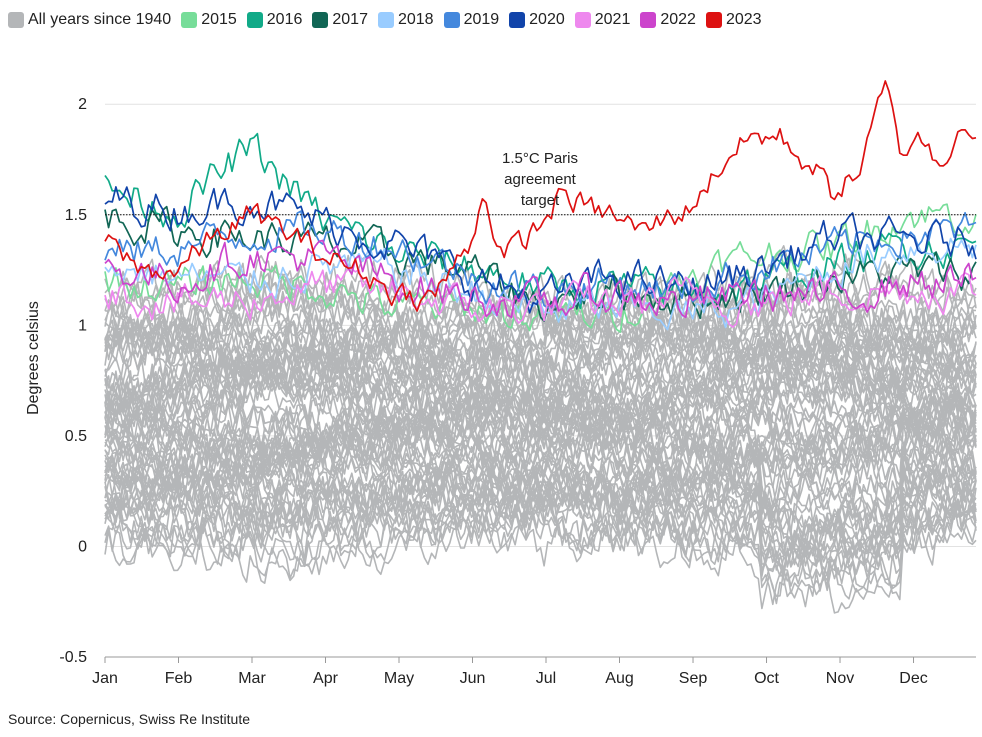  Describe the element at coordinates (326, 678) in the screenshot. I see `x-tick-label: Apr` at that location.